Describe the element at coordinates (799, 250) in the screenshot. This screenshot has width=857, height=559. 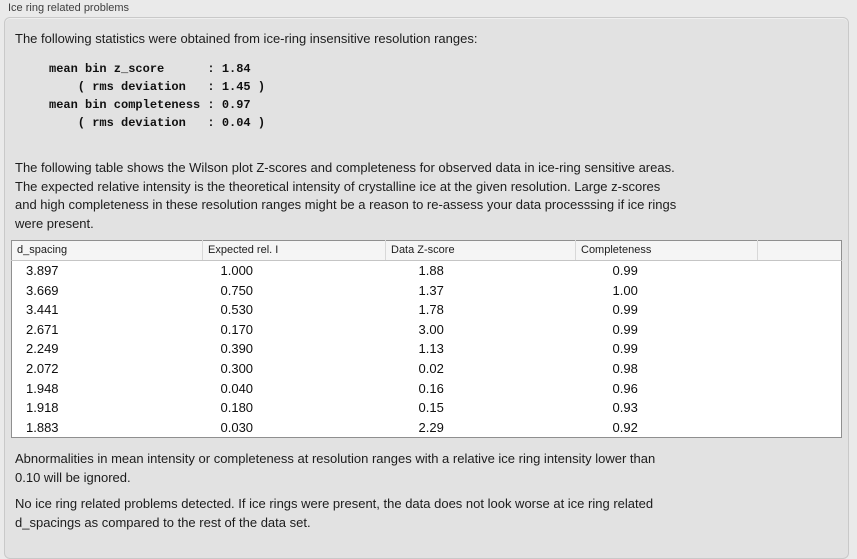
I see `column-header-blank` at that location.